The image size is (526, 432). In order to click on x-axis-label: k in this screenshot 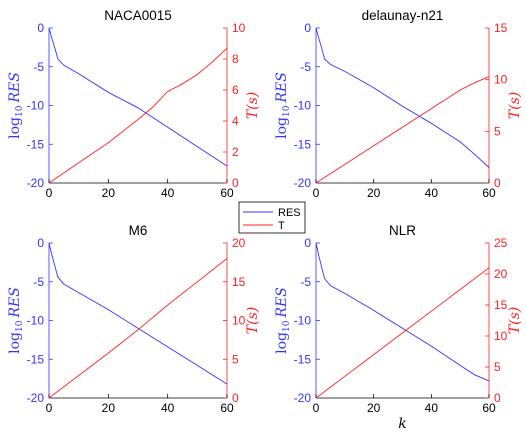, I will do `click(402, 424)`.